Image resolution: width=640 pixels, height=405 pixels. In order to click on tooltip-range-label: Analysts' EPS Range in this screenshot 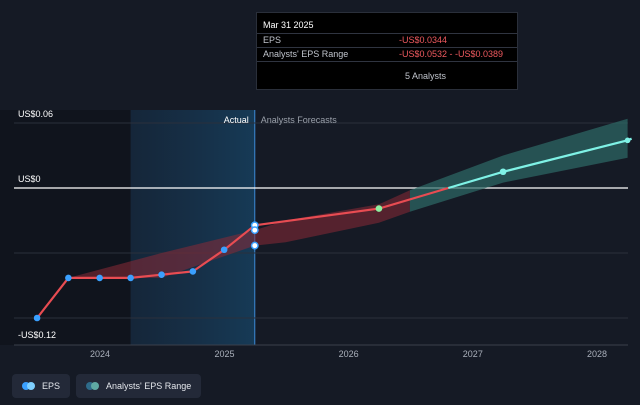, I will do `click(306, 54)`.